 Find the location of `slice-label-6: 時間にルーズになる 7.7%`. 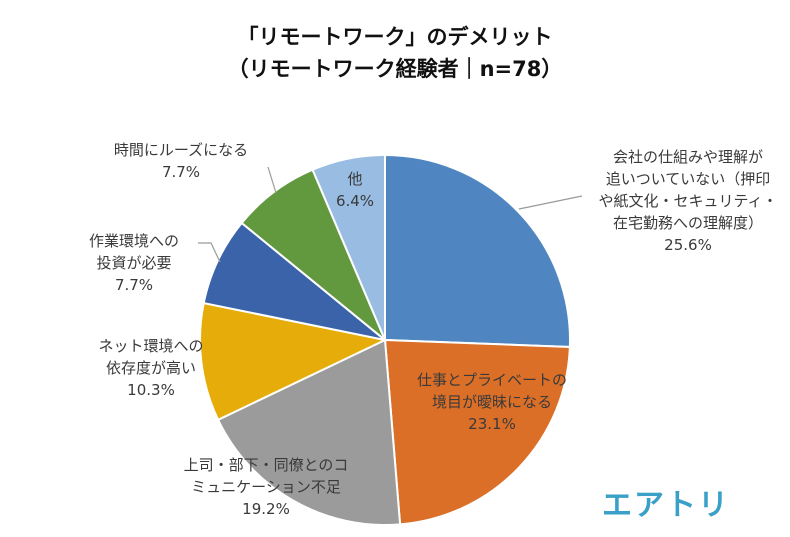

slice-label-6: 時間にルーズになる 7.7% is located at coordinates (181, 161).